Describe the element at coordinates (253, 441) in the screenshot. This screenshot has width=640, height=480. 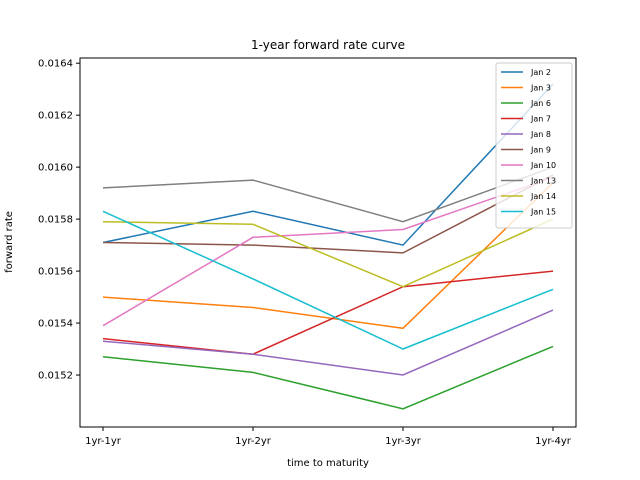
I see `x-tick-label: 1yr-2yr` at that location.